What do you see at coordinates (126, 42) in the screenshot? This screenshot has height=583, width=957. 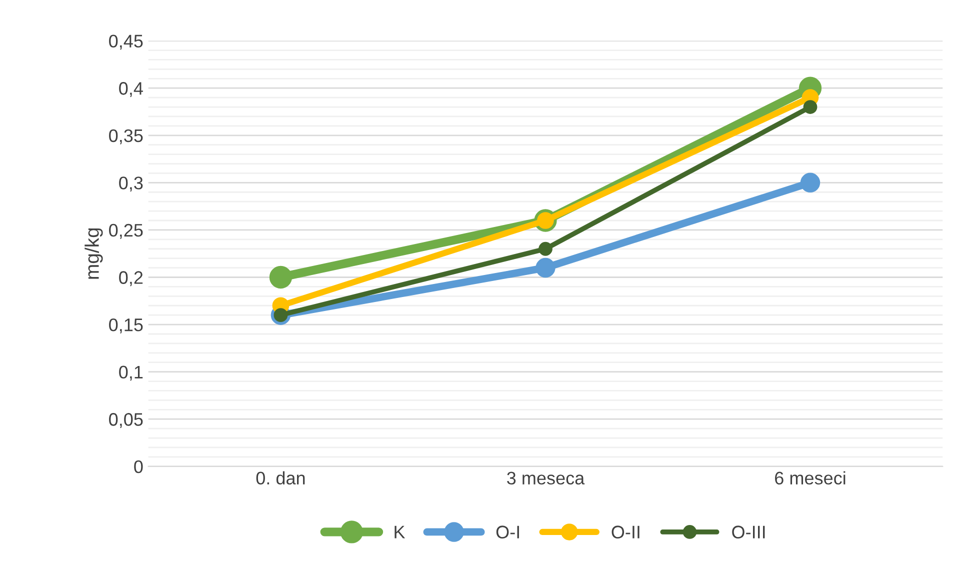 I see `y-tick-label: 0,45` at bounding box center [126, 42].